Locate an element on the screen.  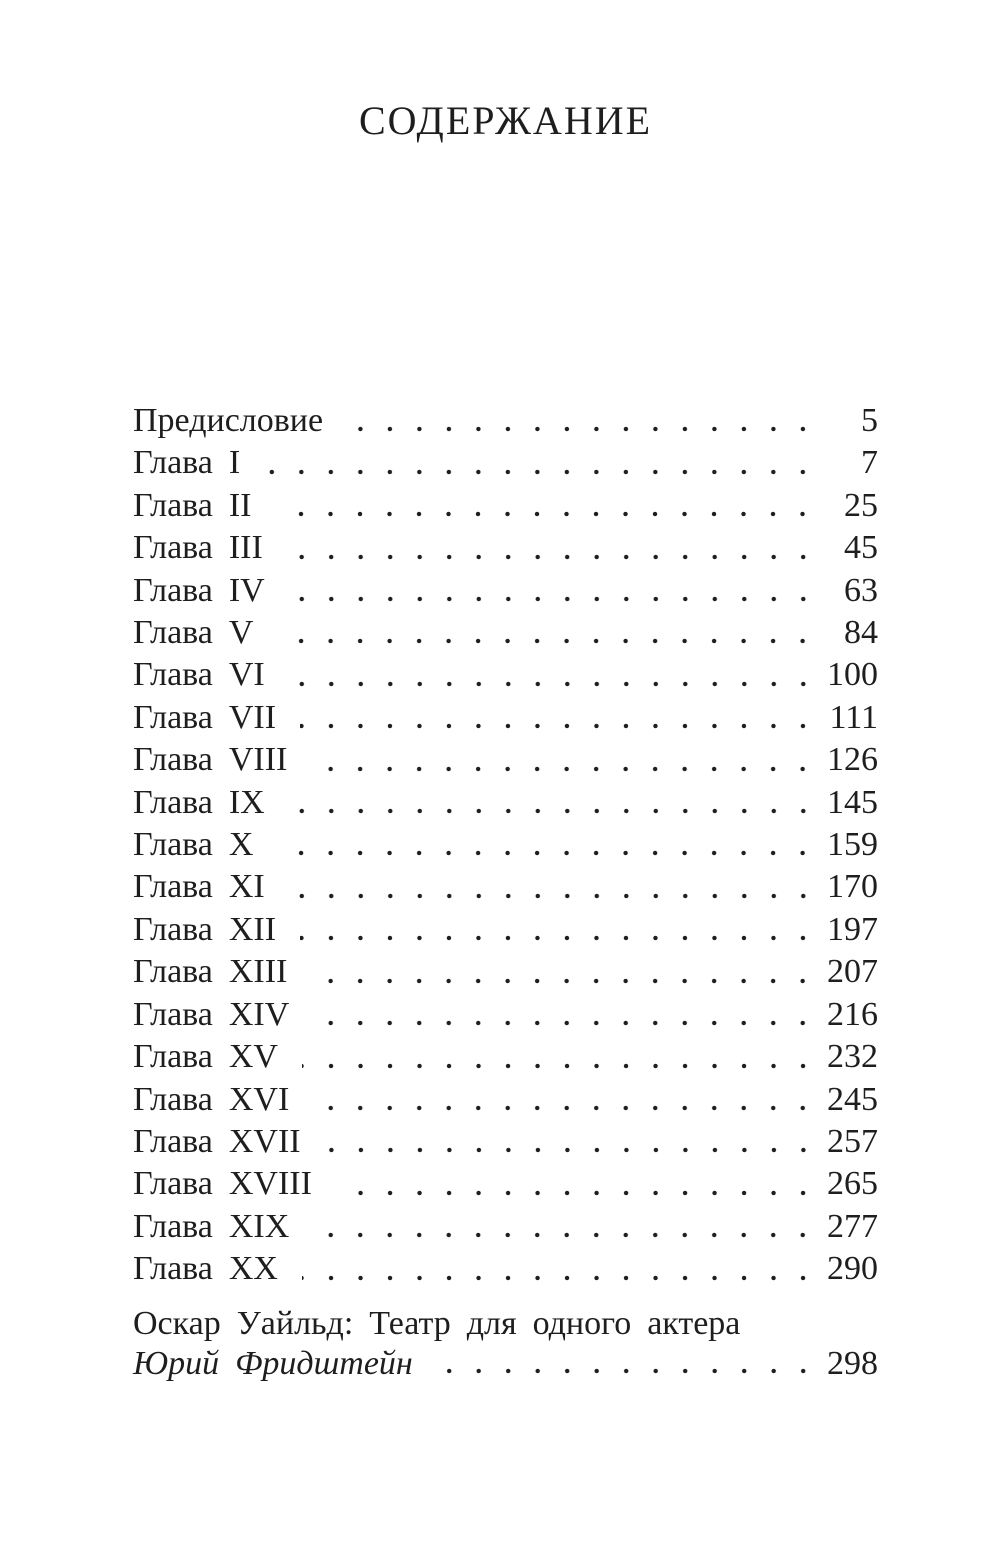
toc-entry-label: Глава XVIII is located at coordinates (222, 1184).